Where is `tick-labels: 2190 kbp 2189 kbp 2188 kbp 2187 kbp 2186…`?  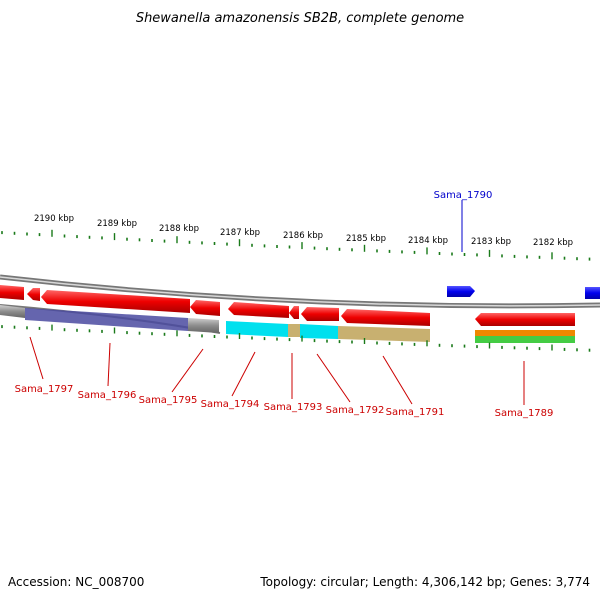 tick-labels: 2190 kbp 2189 kbp 2188 kbp 2187 kbp 2186… is located at coordinates (303, 231).